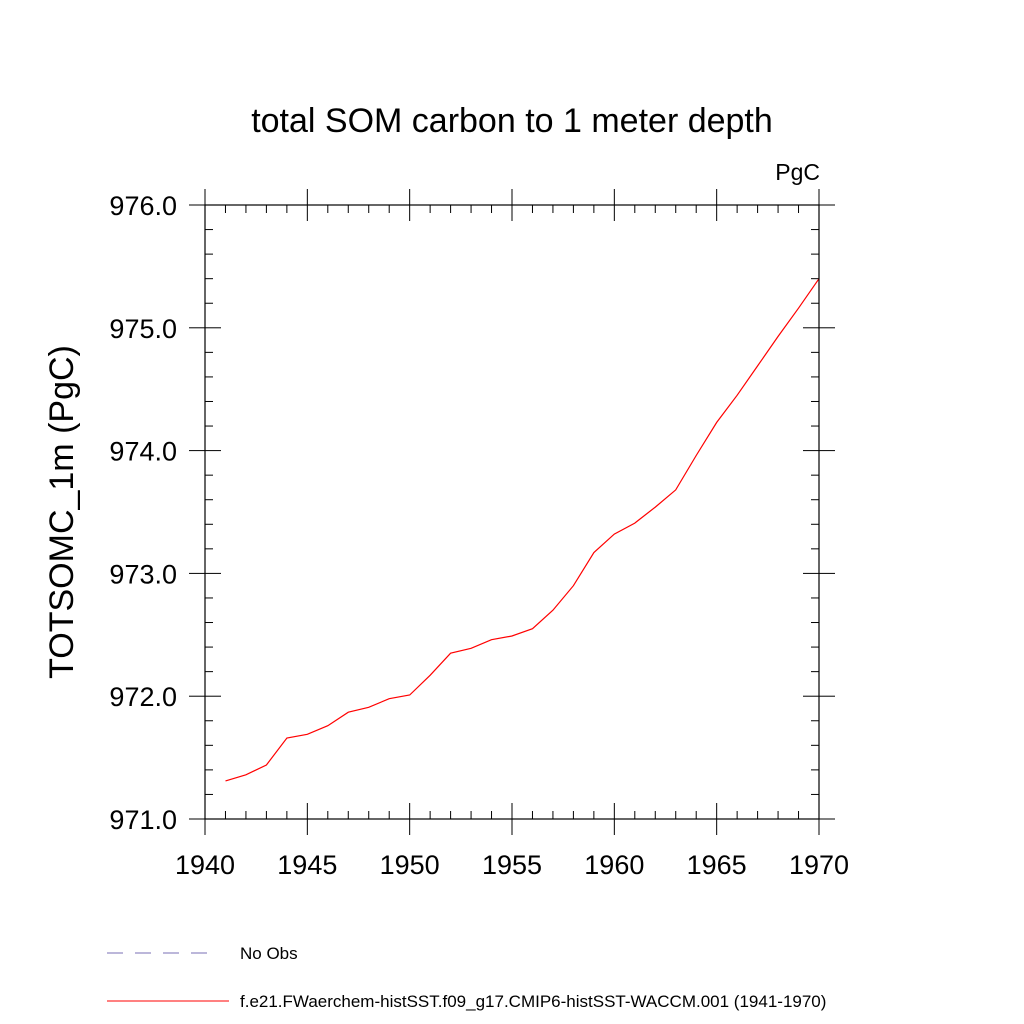  Describe the element at coordinates (410, 865) in the screenshot. I see `x-tick-label: 1950` at that location.